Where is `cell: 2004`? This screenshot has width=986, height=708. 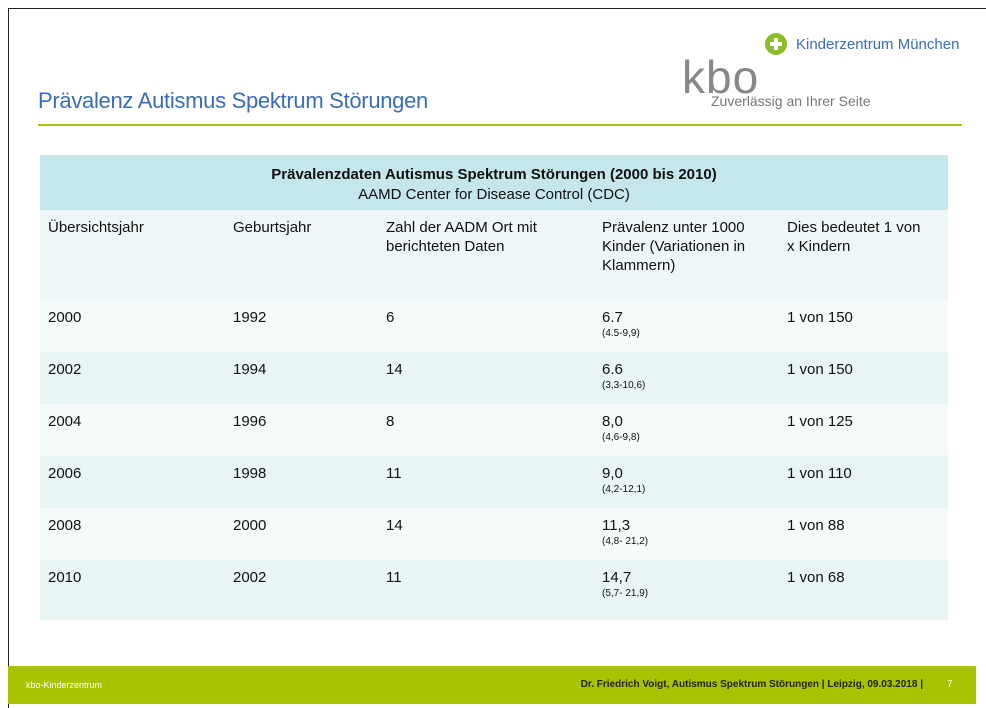 cell: 2004 is located at coordinates (65, 421).